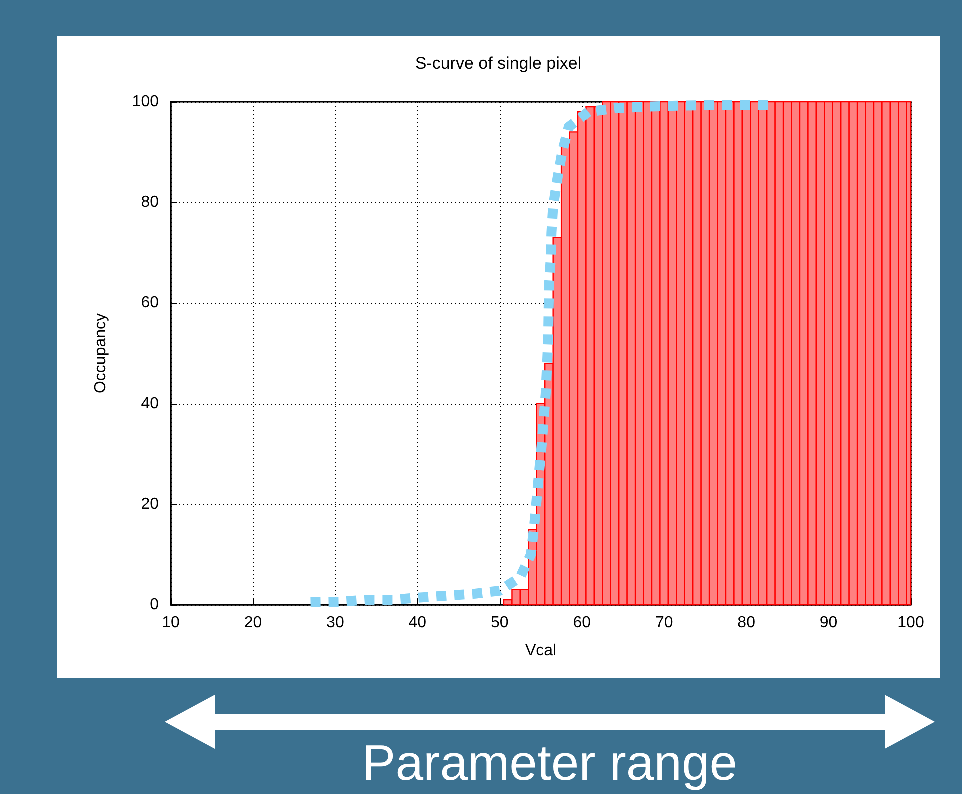 This screenshot has width=962, height=794. Describe the element at coordinates (499, 623) in the screenshot. I see `x-tick-label: 50` at that location.